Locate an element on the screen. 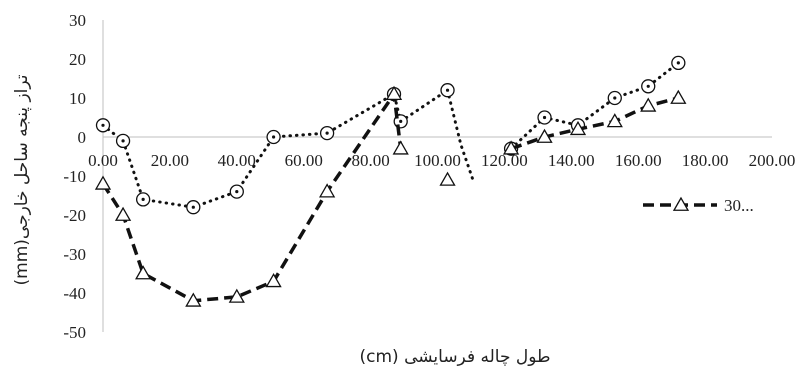 This screenshot has height=369, width=810. y-tick-label: -10 is located at coordinates (74, 176).